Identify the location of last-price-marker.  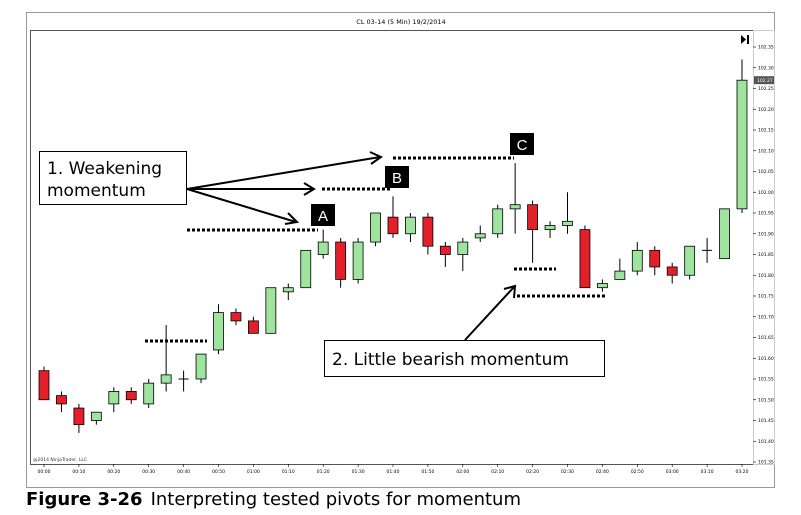
(764, 80).